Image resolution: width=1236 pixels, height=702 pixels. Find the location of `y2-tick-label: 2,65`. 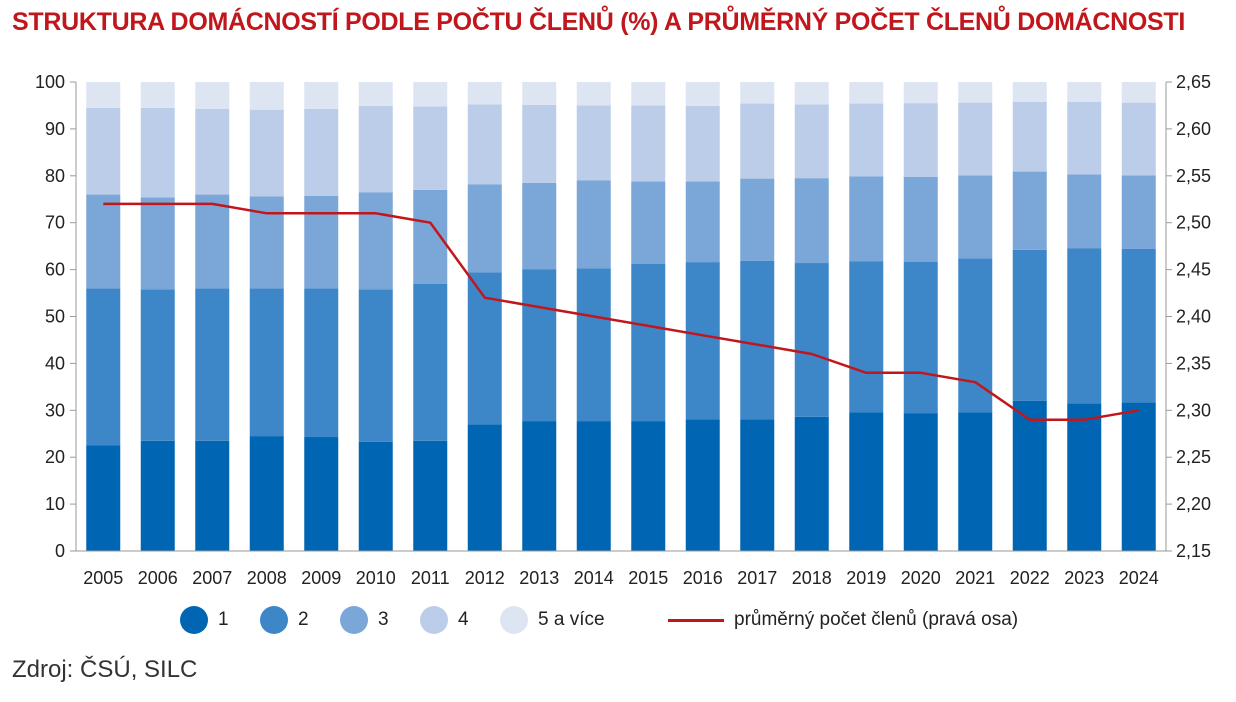

y2-tick-label: 2,65 is located at coordinates (1193, 82).